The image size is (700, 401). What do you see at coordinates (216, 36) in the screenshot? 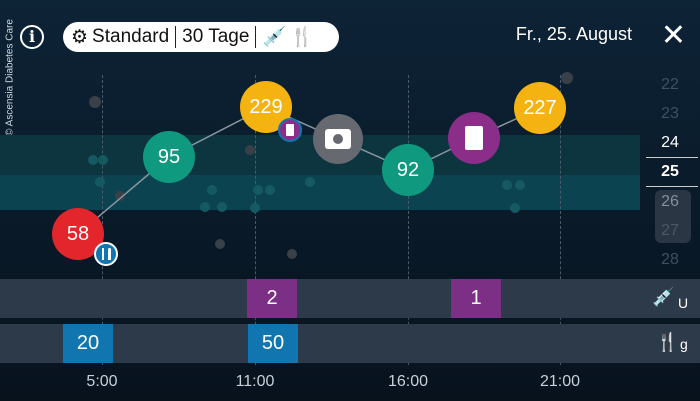
I see `range-label: 30 Tage` at bounding box center [216, 36].